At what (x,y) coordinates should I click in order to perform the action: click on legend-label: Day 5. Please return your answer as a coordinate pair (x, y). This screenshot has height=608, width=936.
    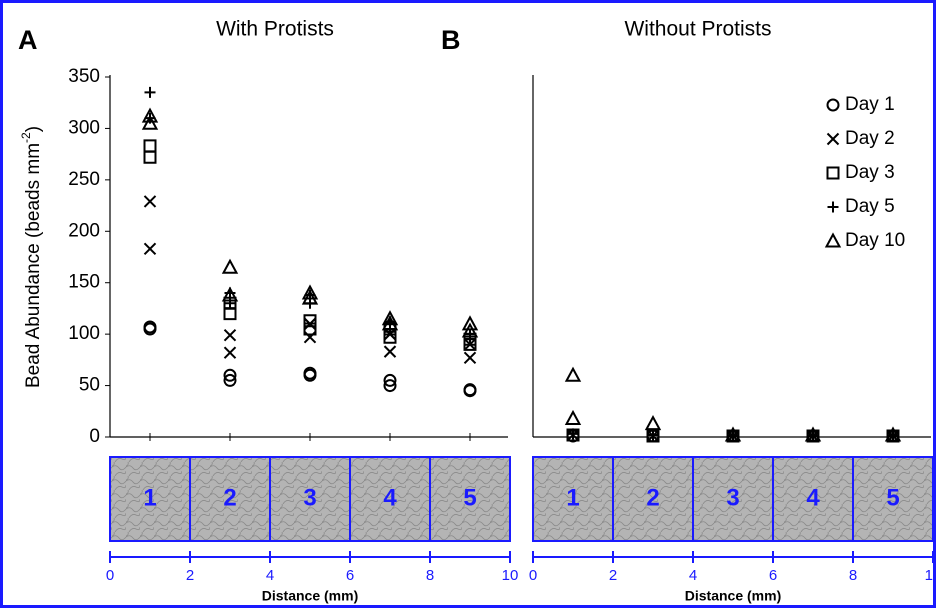
    Looking at the image, I should click on (870, 206).